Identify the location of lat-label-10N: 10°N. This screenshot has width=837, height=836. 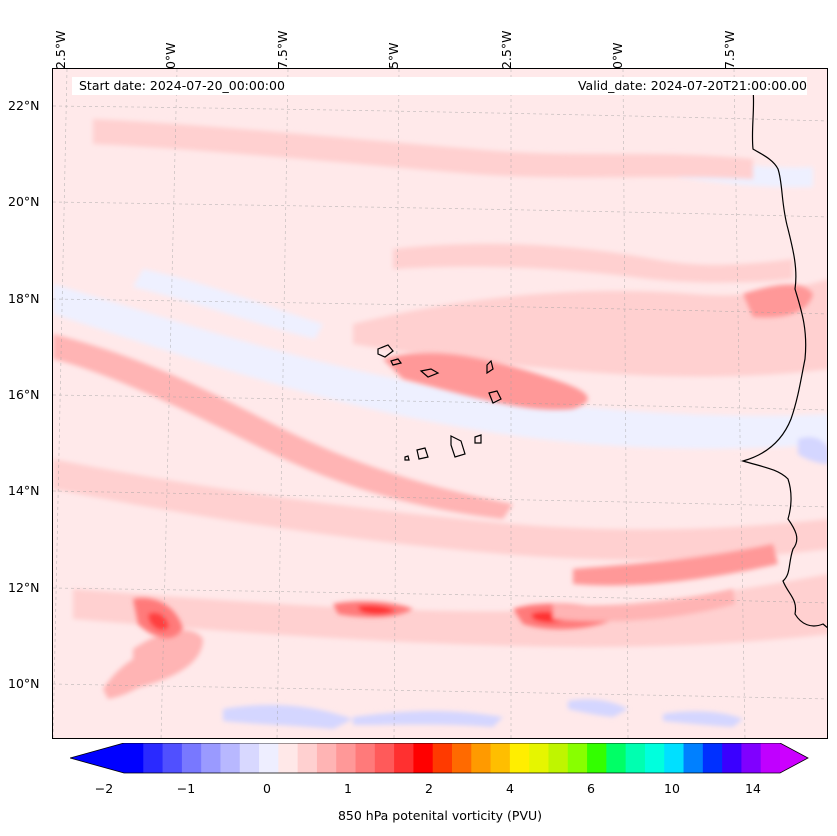
(24, 683).